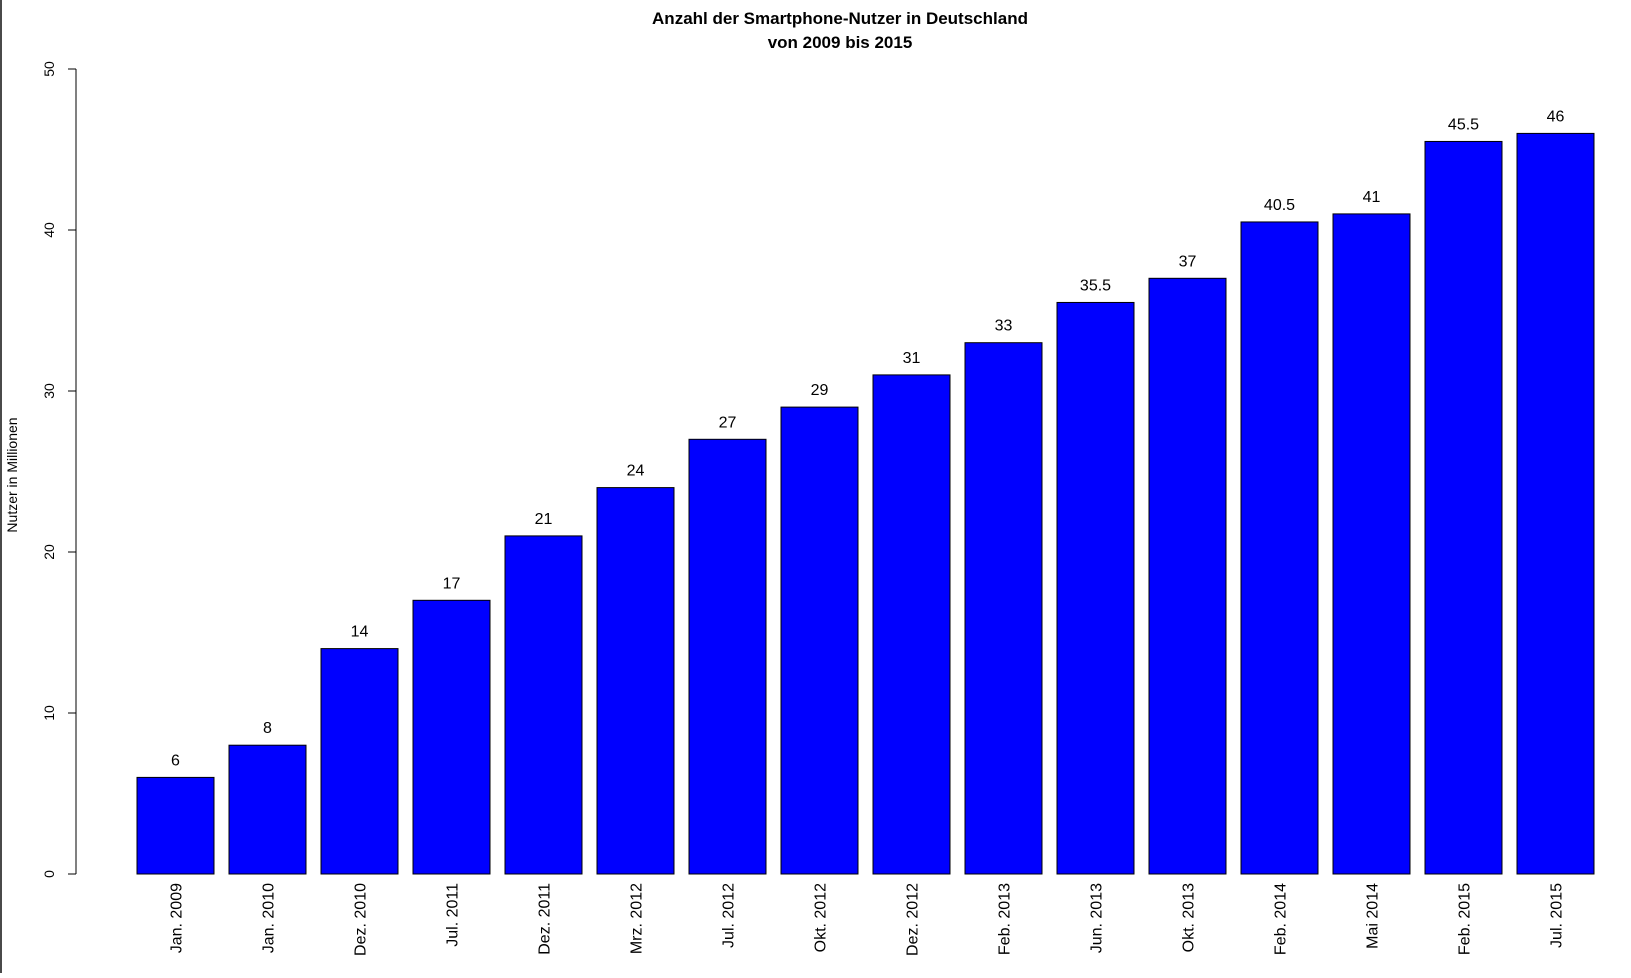  Describe the element at coordinates (1004, 326) in the screenshot. I see `bar-value-label: 33` at that location.